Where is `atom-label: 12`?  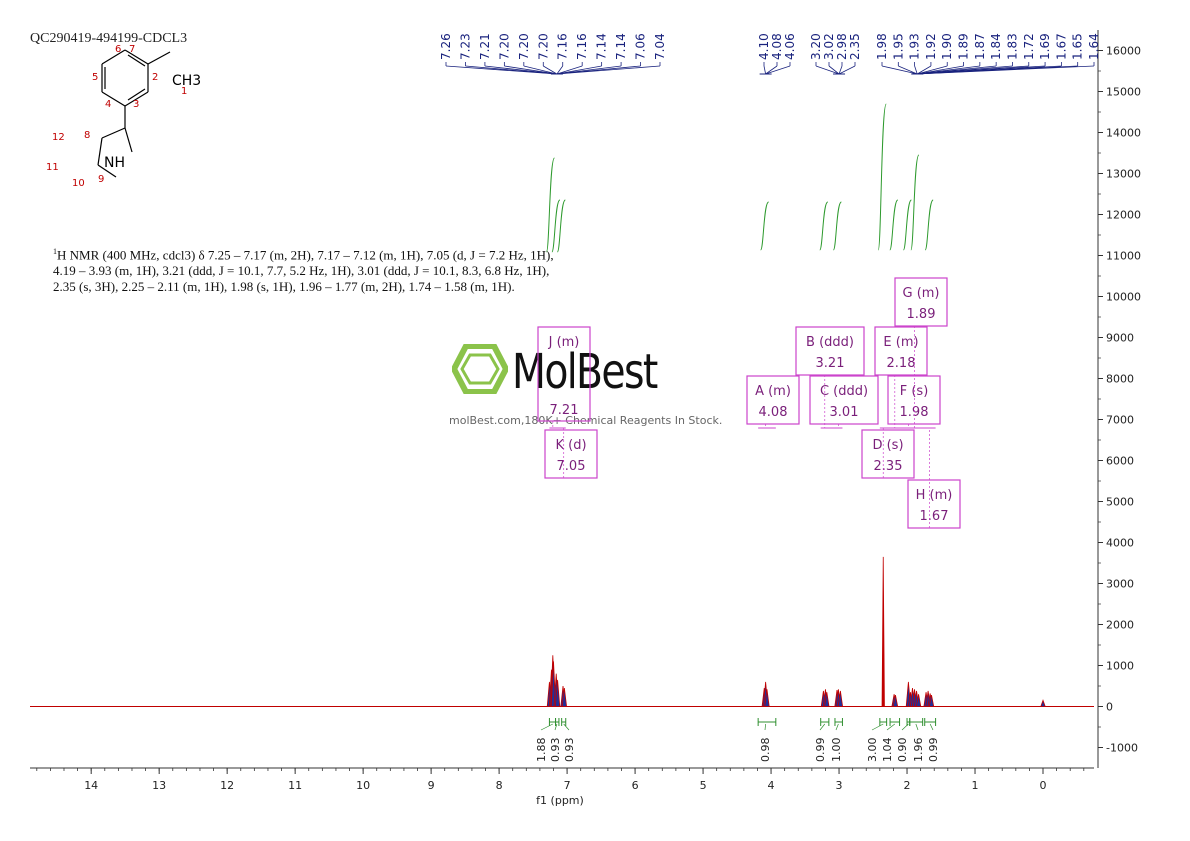
atom-label: 12 is located at coordinates (58, 137).